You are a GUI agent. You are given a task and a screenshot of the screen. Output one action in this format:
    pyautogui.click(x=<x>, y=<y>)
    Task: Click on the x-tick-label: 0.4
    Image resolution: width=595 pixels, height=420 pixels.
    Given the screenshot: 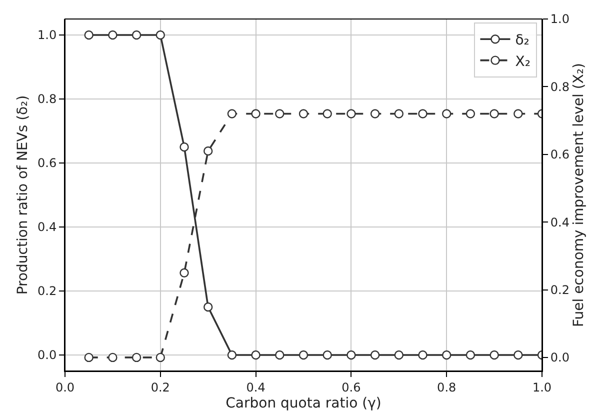 What is the action you would take?
    pyautogui.click(x=256, y=387)
    